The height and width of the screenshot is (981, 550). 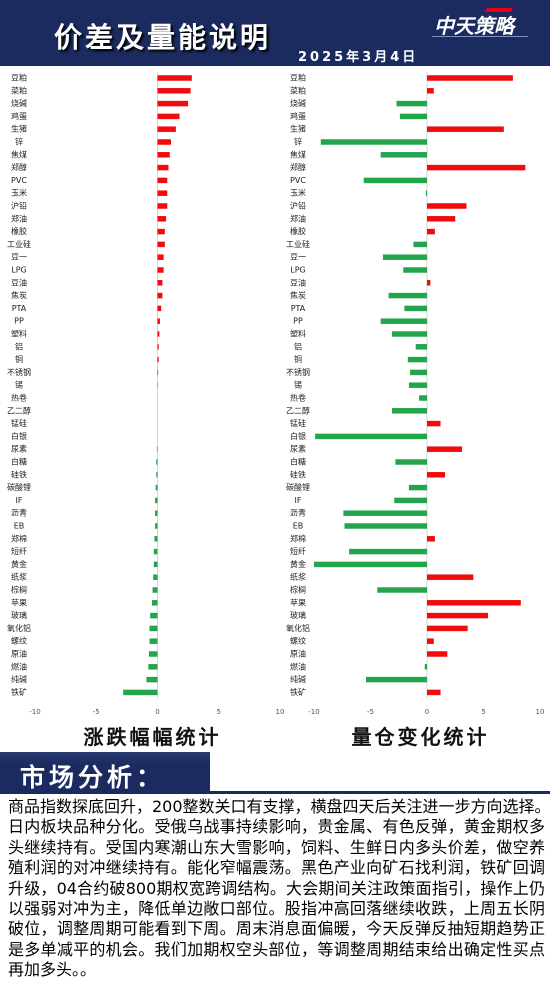 I want to click on price-change-category-label: 铝, so click(x=19, y=346).